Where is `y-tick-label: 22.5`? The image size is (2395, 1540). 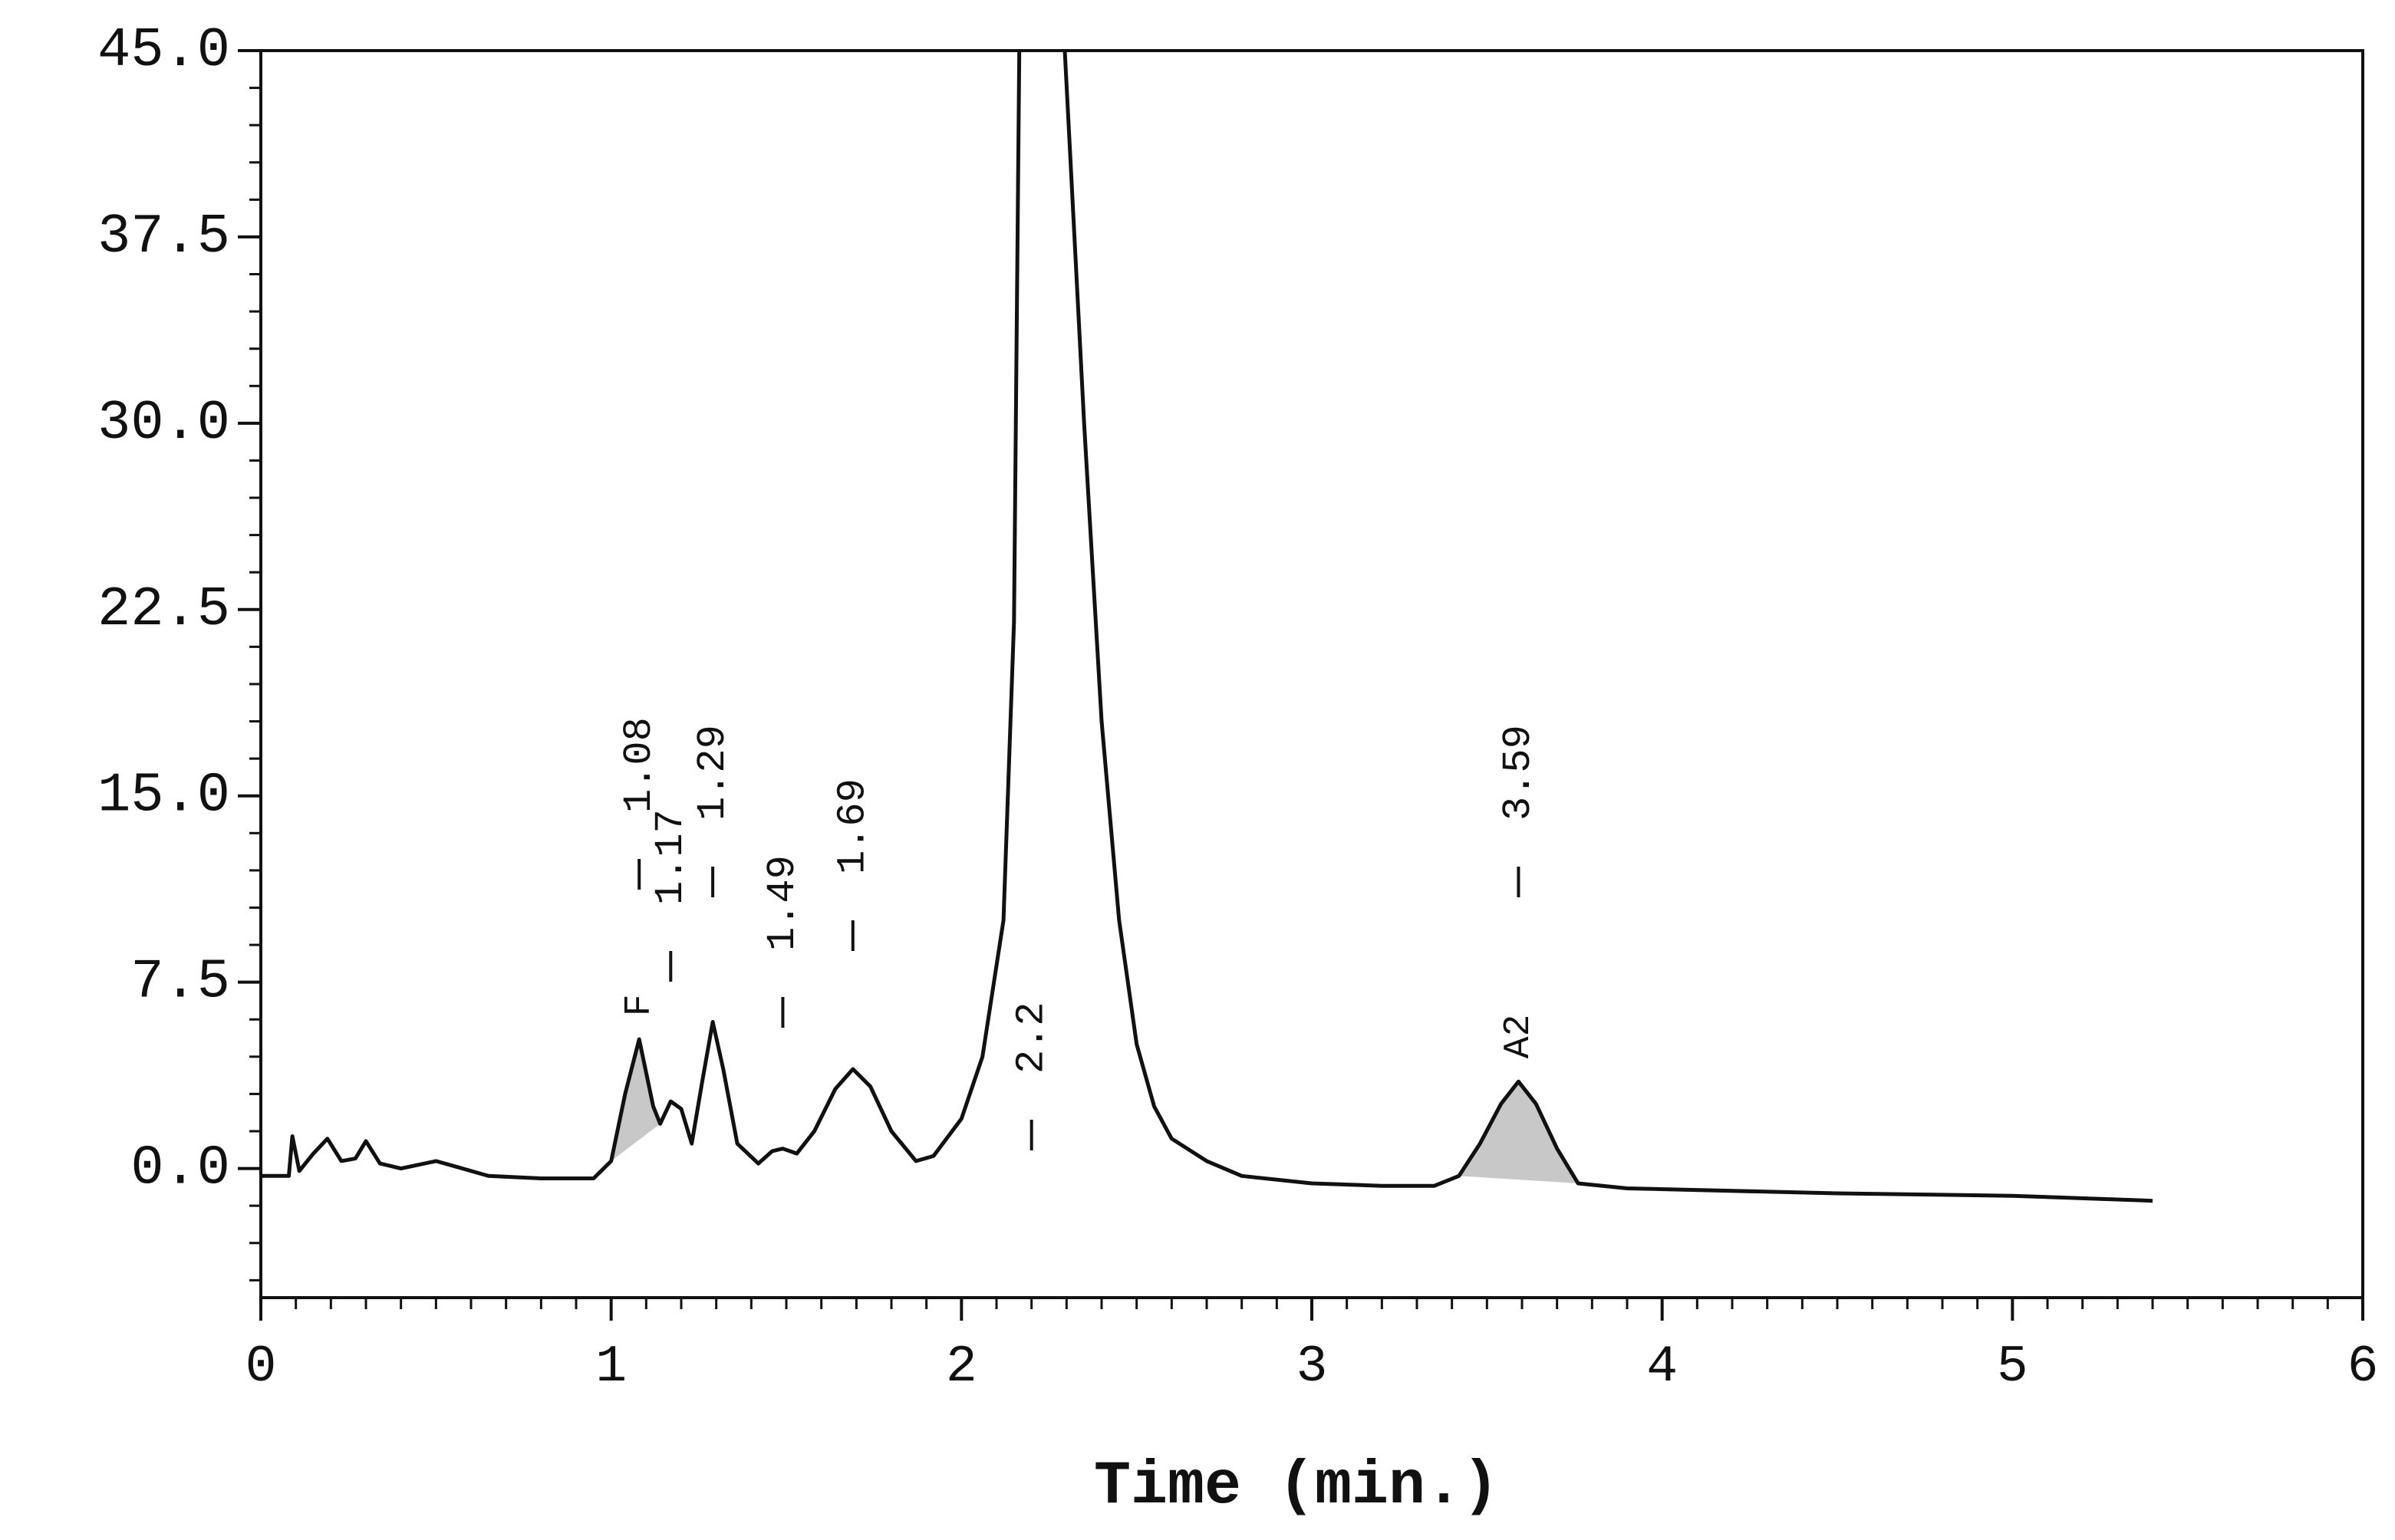
y-tick-label: 22.5 is located at coordinates (163, 609).